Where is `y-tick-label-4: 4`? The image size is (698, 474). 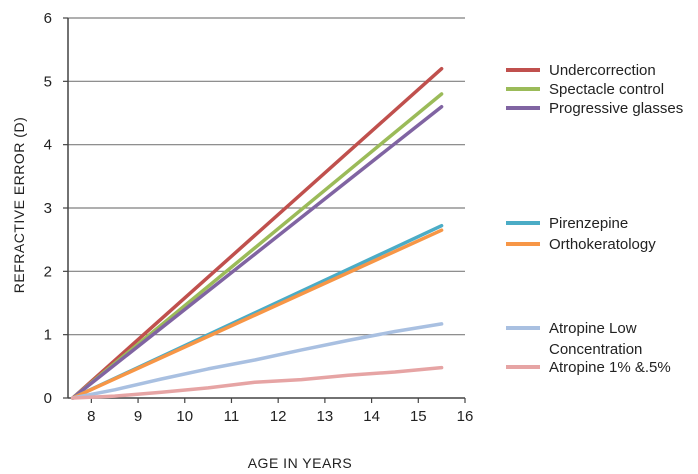
y-tick-label-4: 4 is located at coordinates (48, 145).